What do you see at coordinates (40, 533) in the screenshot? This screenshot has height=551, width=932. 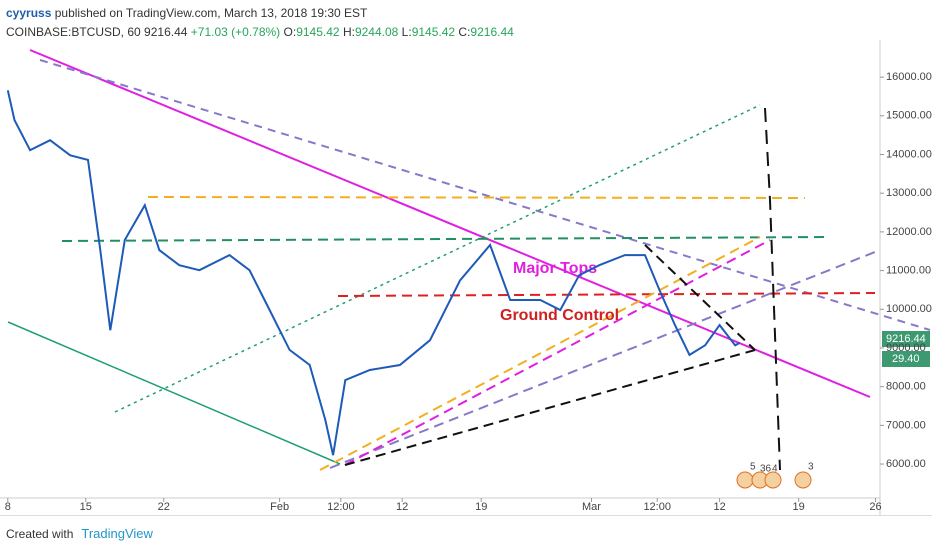 I see `footer-text: Created with` at bounding box center [40, 533].